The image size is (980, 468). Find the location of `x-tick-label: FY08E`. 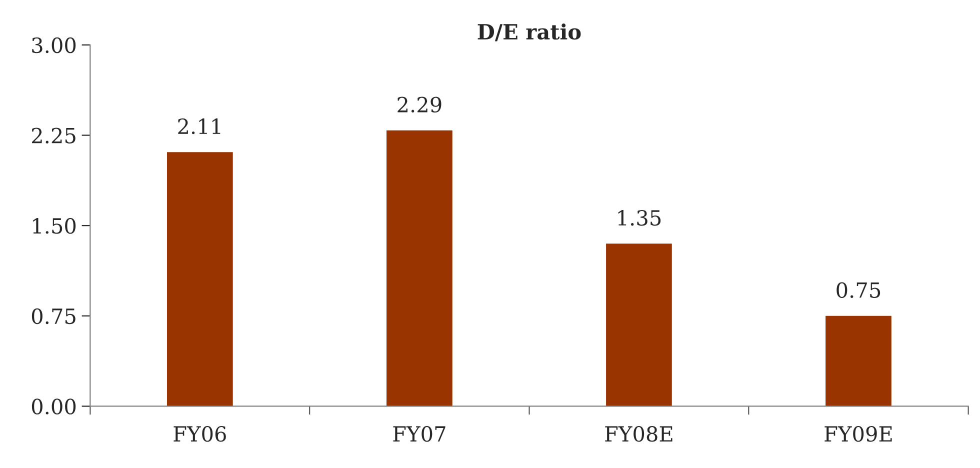

x-tick-label: FY08E is located at coordinates (638, 434).